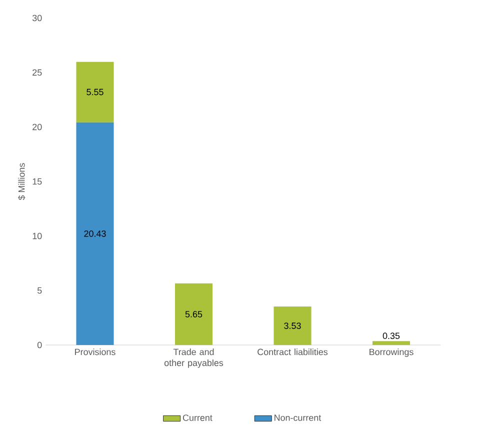  I want to click on data-label: 5.65, so click(193, 314).